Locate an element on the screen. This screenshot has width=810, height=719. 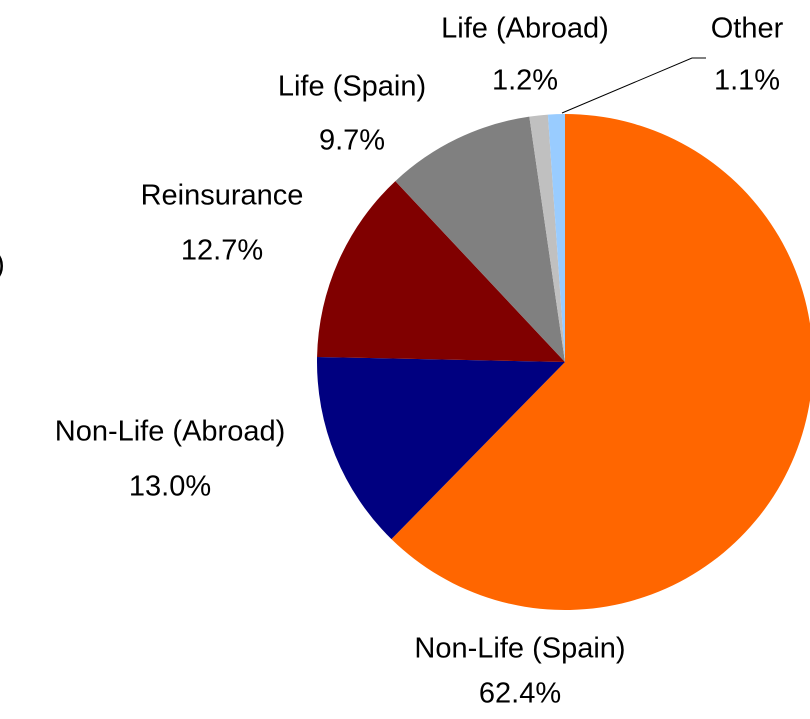
slice-value-label: 1.1% is located at coordinates (747, 81).